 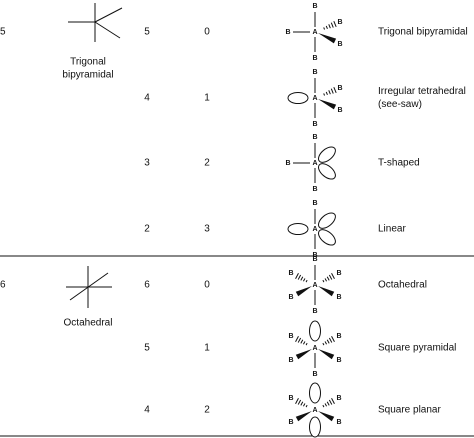 What do you see at coordinates (422, 91) in the screenshot?
I see `shape-name: Irregular tetrahedral` at bounding box center [422, 91].